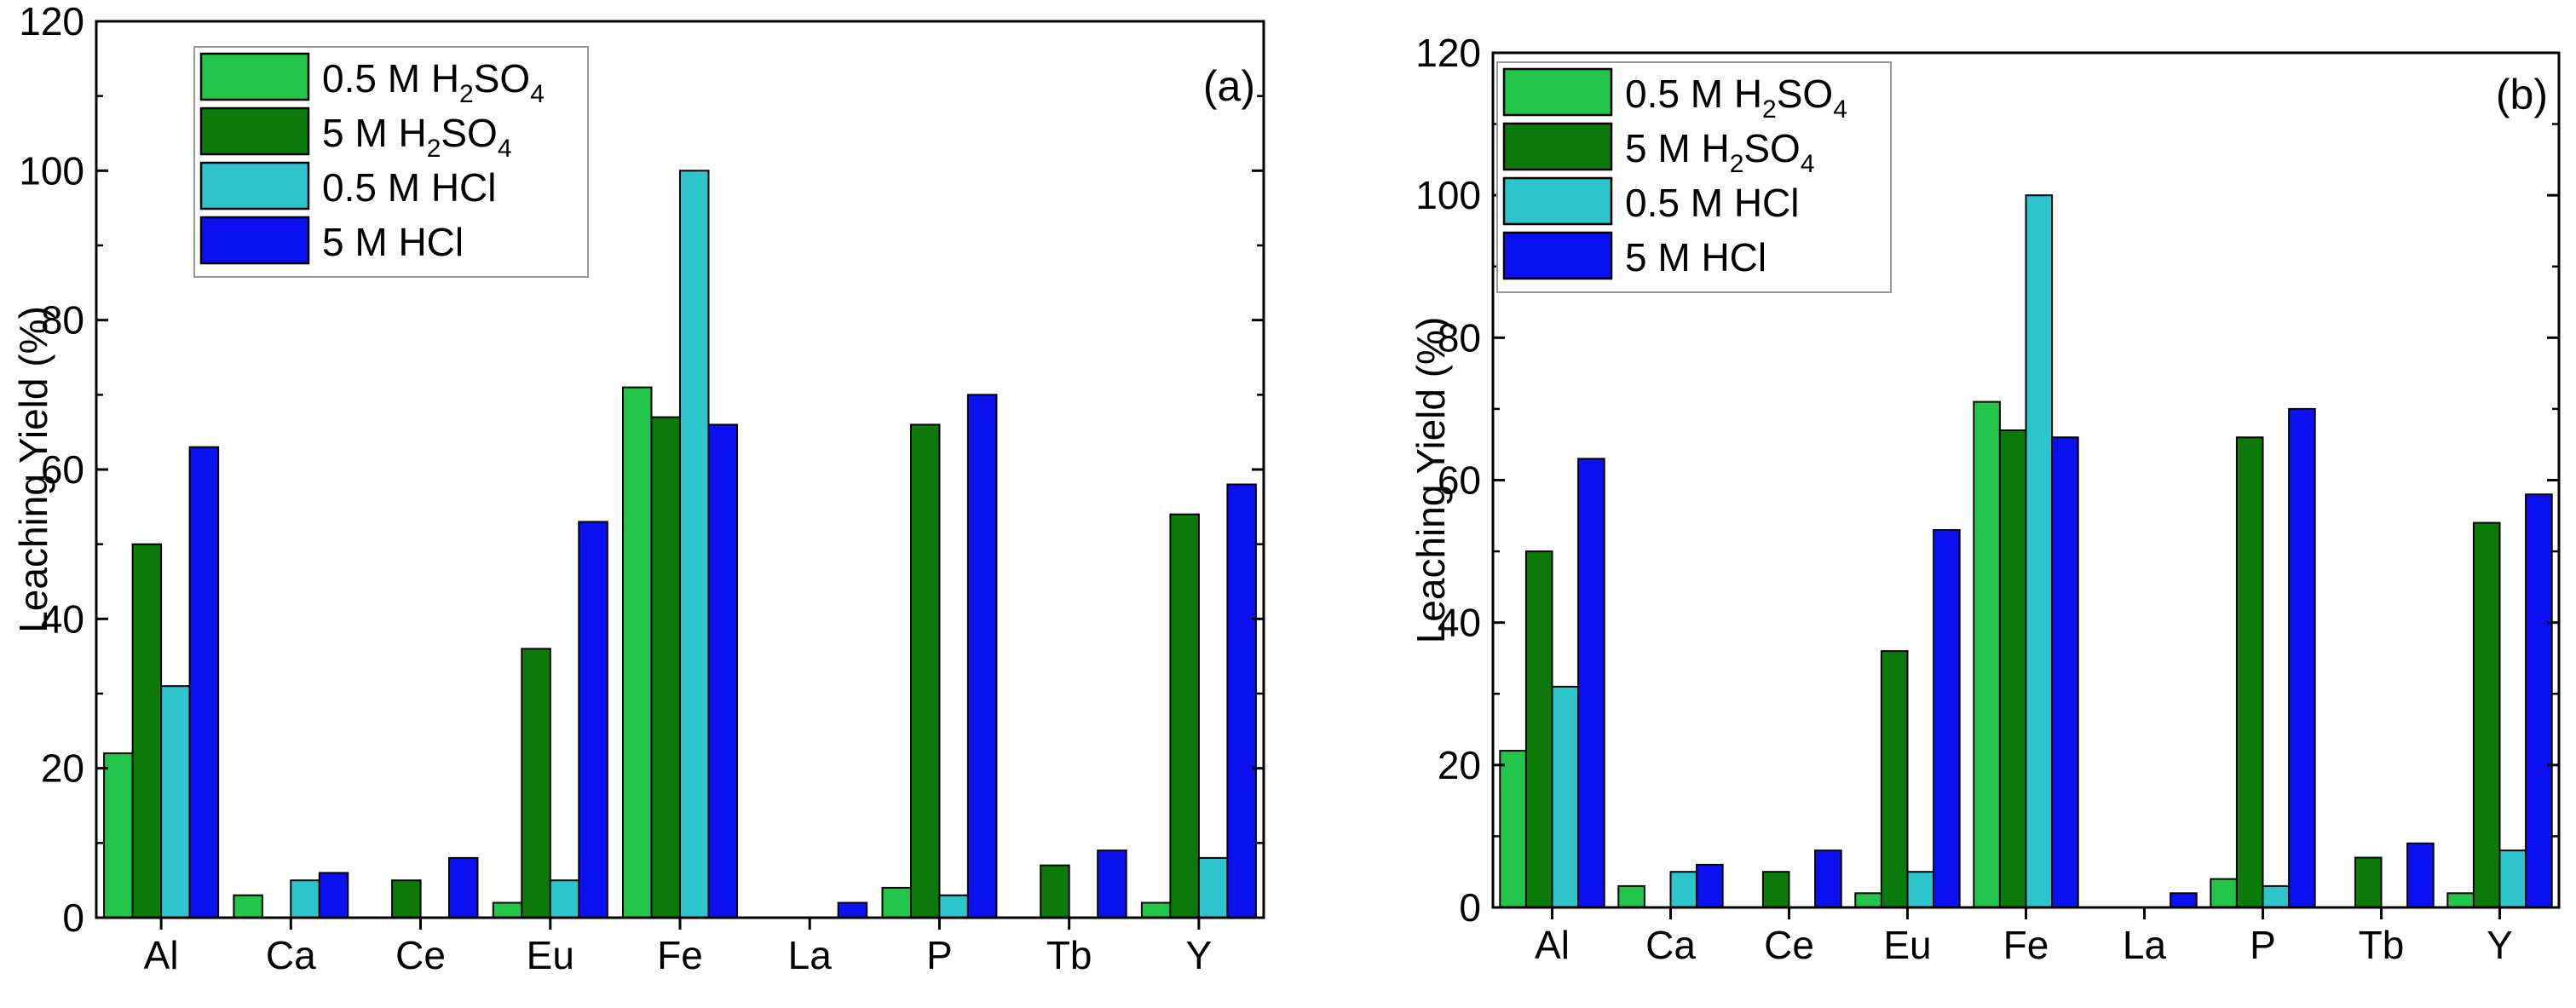  I want to click on legend-label: 0.5 M H2SO4, so click(433, 82).